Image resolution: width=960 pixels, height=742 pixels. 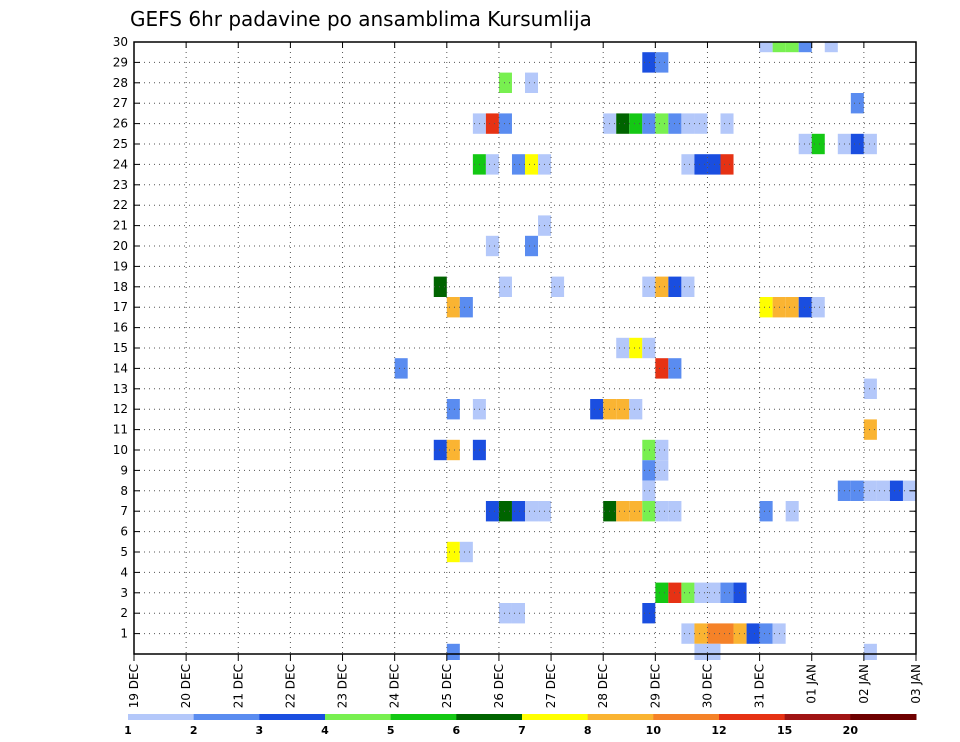 I want to click on y-tick-label: 7, so click(x=124, y=511).